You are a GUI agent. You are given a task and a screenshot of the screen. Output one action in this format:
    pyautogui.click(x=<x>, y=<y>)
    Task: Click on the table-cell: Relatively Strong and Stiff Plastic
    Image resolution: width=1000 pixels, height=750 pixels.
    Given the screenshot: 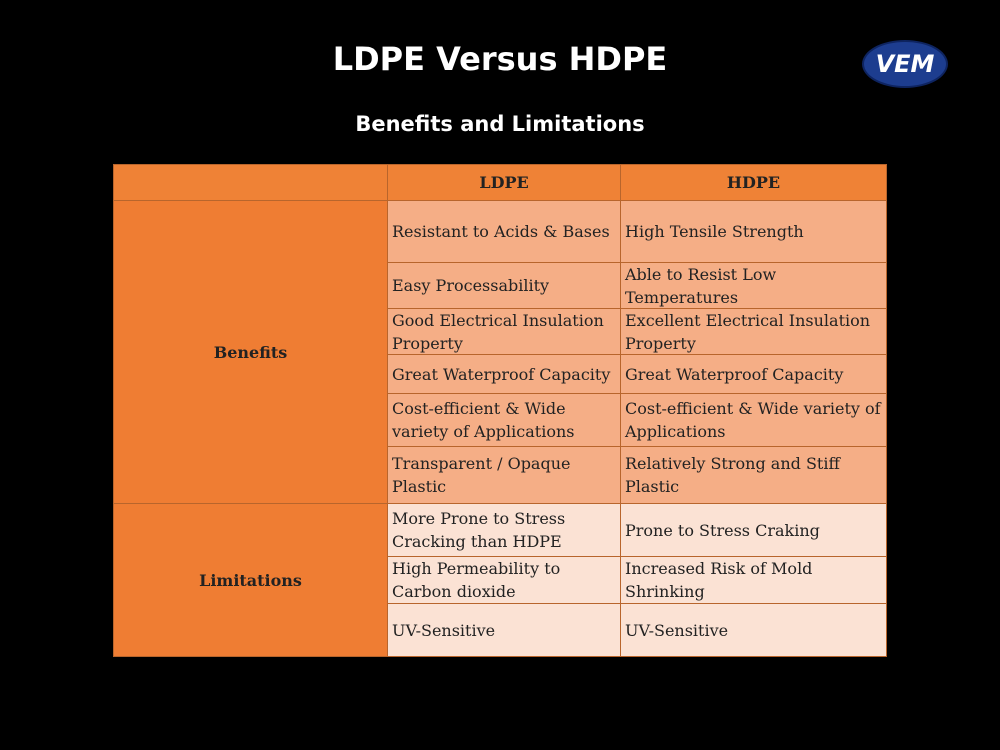 What is the action you would take?
    pyautogui.click(x=753, y=475)
    